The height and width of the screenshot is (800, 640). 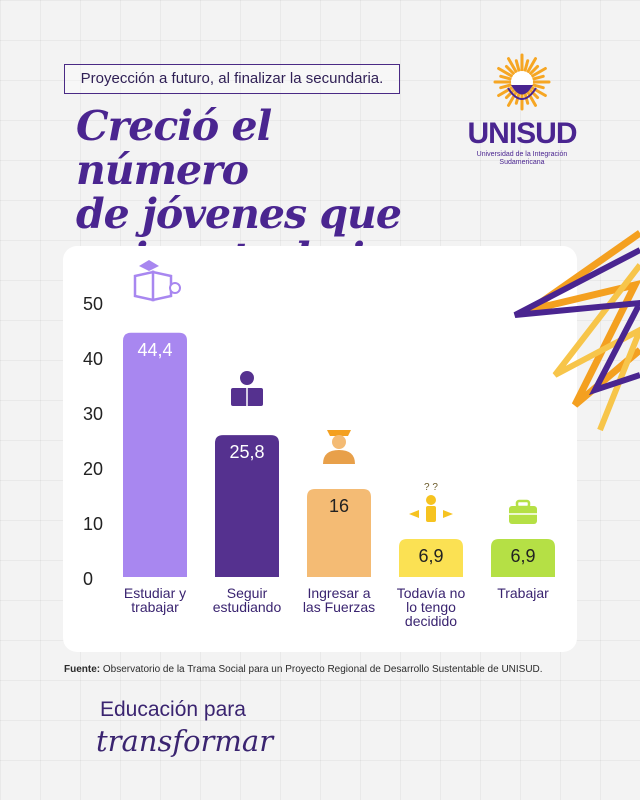 What do you see at coordinates (431, 500) in the screenshot?
I see `confused-person-icon` at bounding box center [431, 500].